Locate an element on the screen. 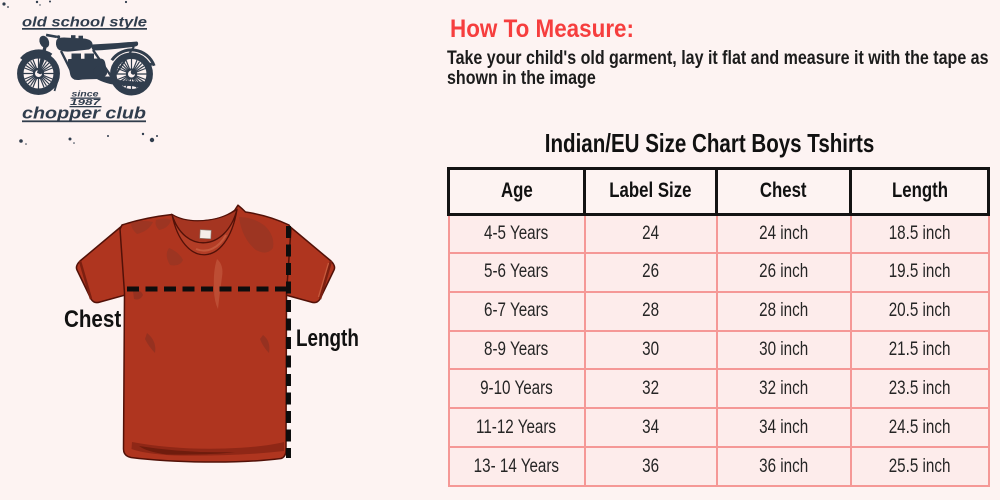 This screenshot has height=500, width=1000. svg-text: 1987 is located at coordinates (86, 102).